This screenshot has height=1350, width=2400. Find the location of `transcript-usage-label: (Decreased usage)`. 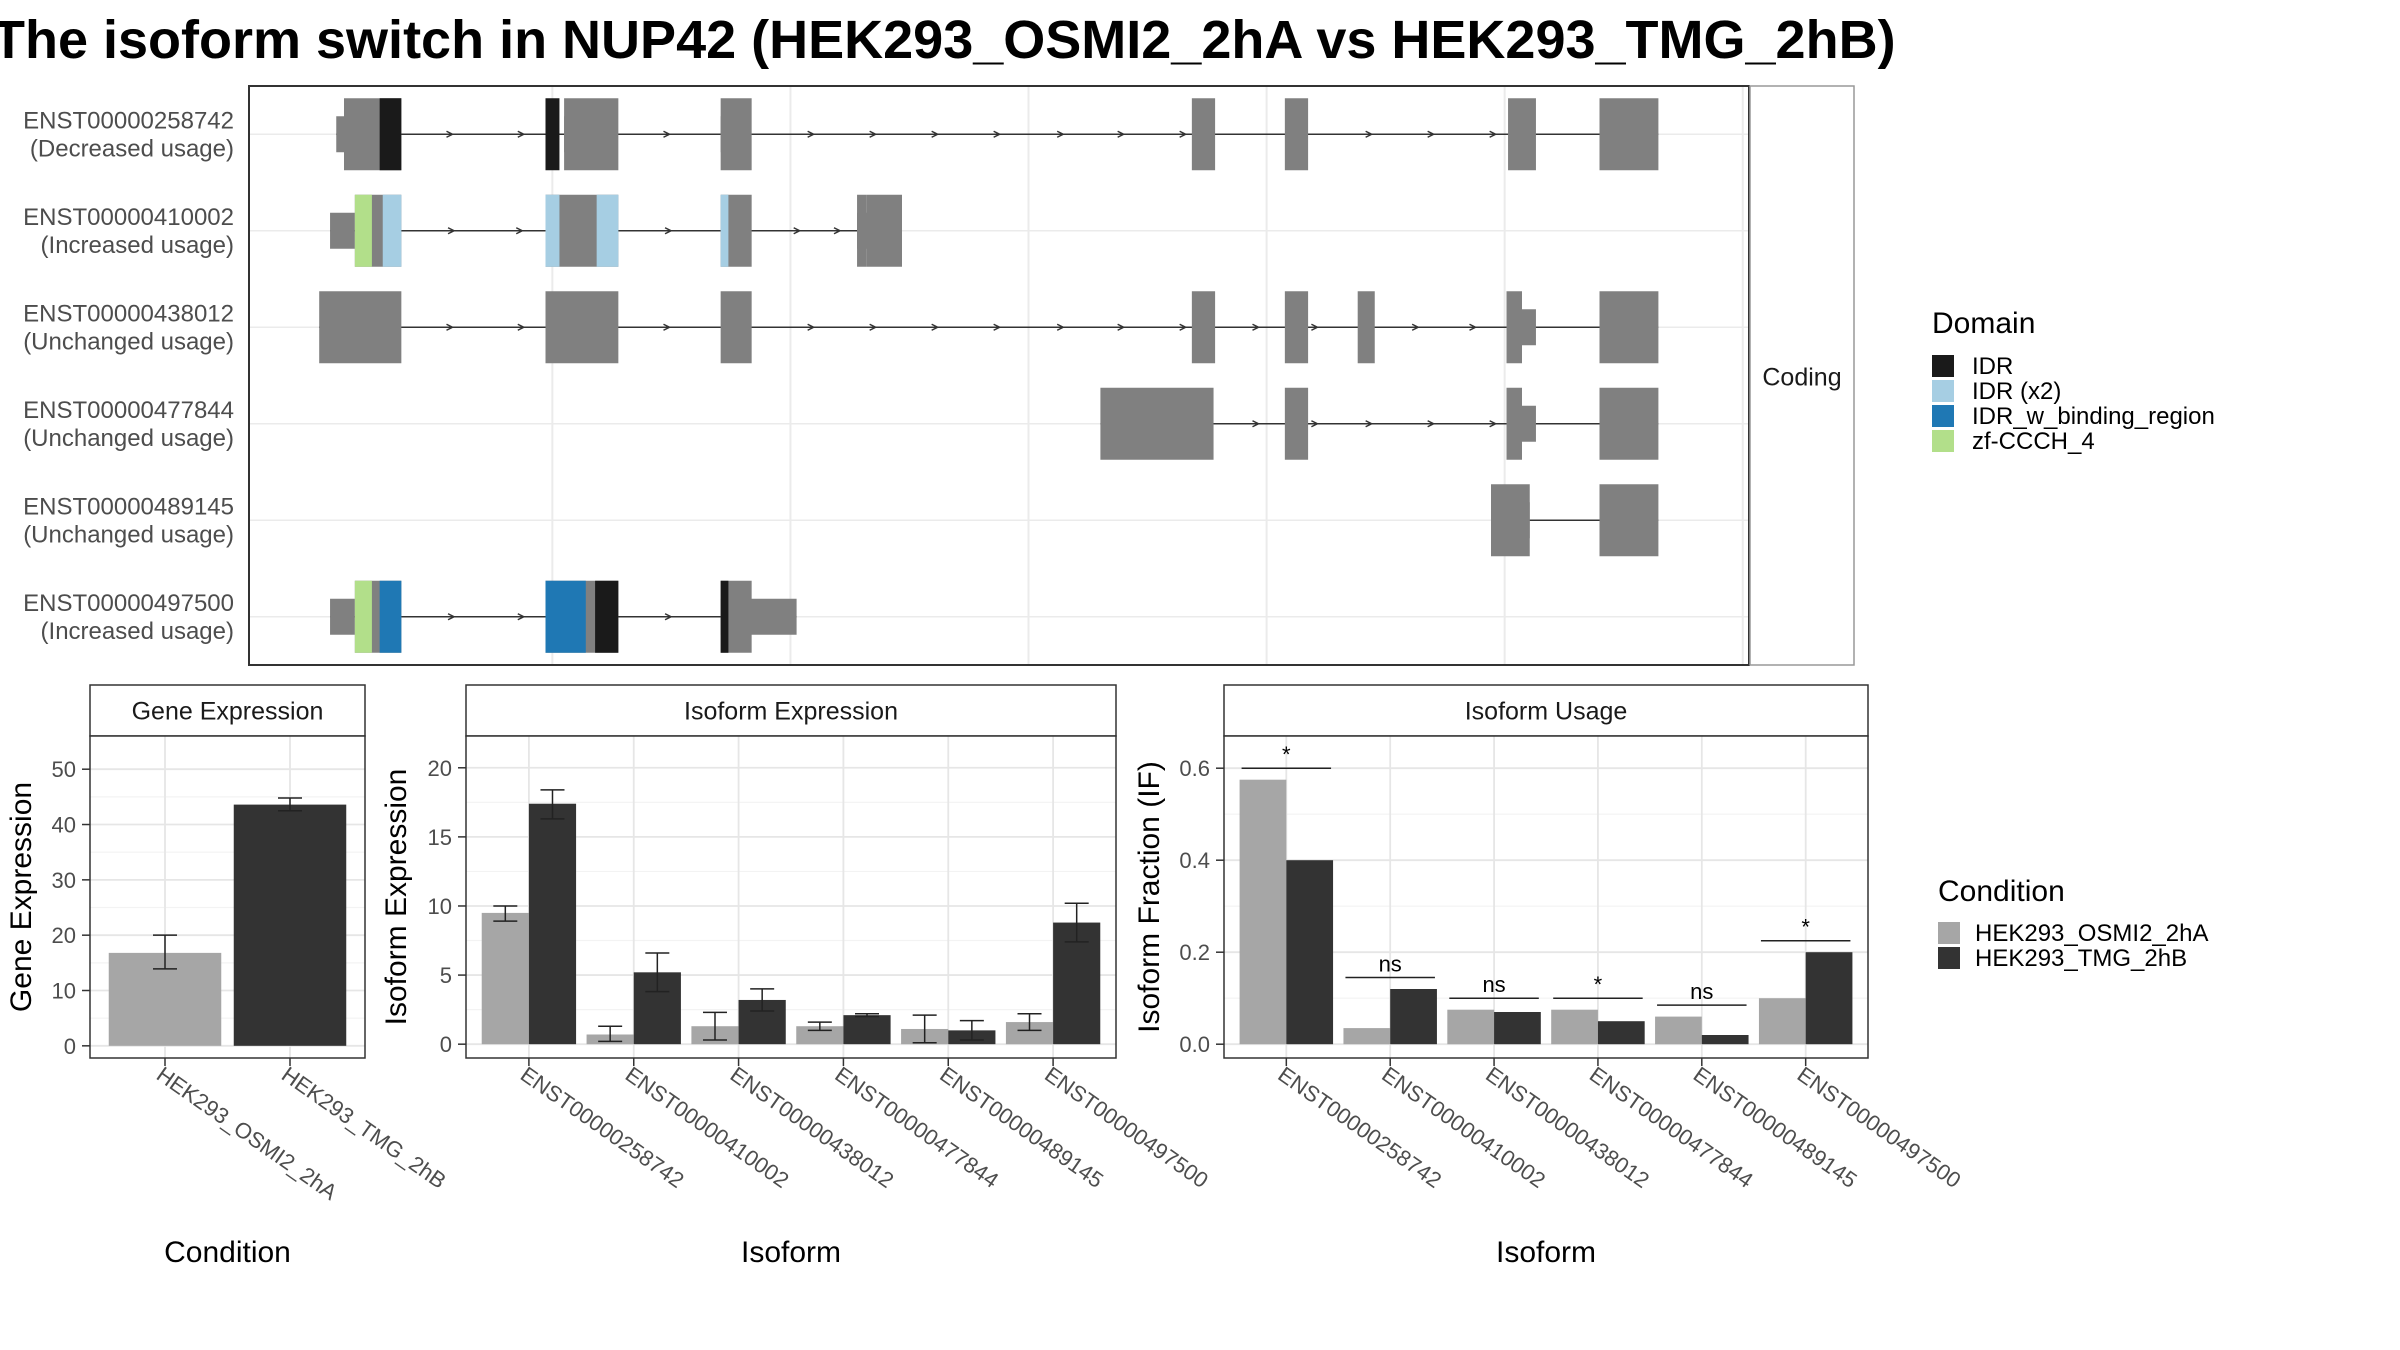

transcript-usage-label: (Decreased usage) is located at coordinates (132, 148).